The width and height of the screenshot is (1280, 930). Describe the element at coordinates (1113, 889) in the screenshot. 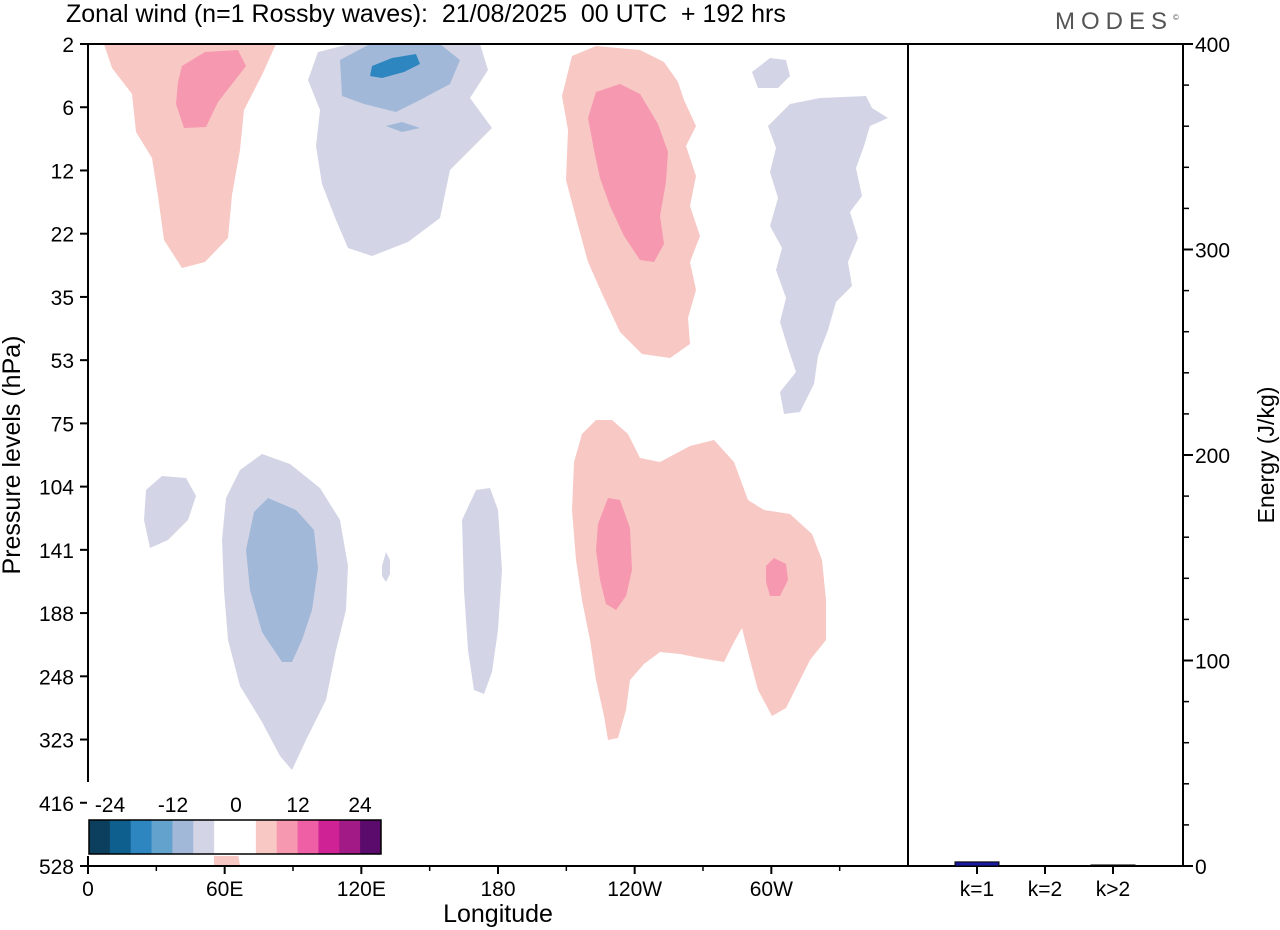

I see `bar-category-label: k>2` at that location.